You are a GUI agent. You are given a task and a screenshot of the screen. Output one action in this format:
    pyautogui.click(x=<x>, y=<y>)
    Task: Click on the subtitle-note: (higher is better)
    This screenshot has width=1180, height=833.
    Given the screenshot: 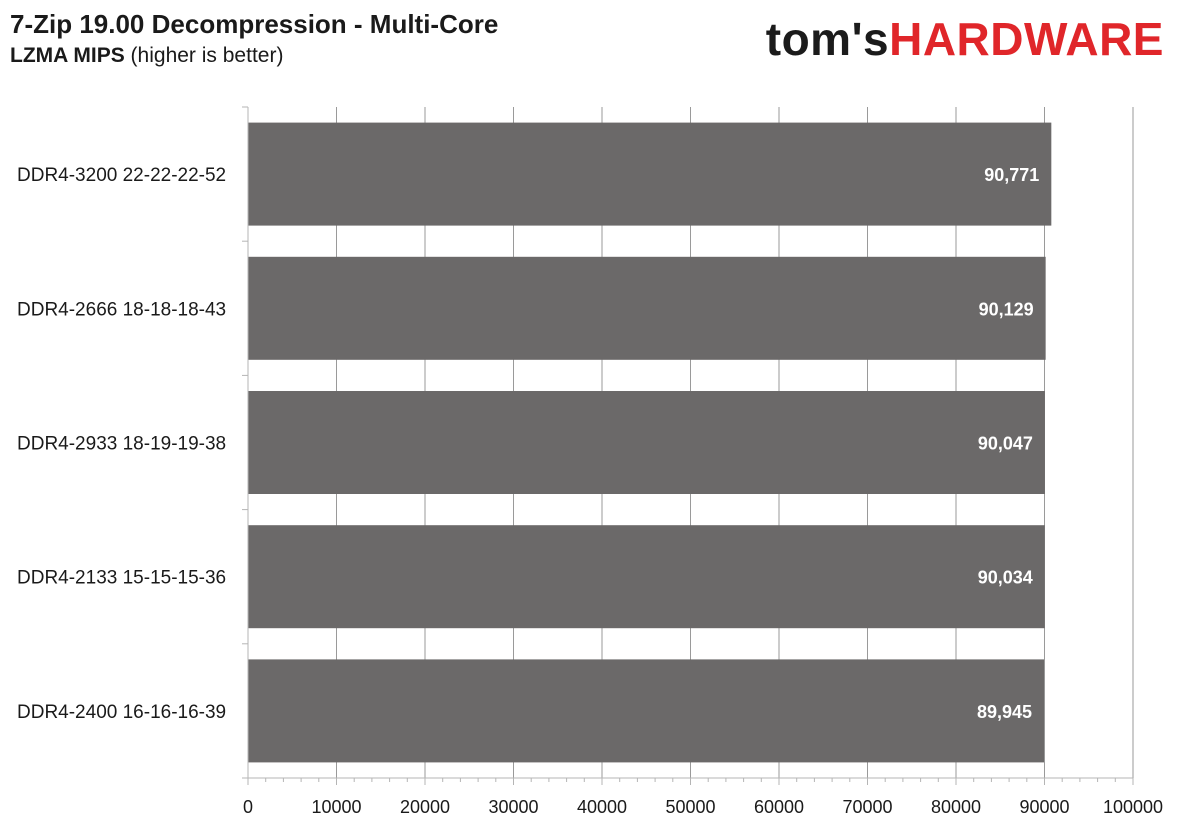 What is the action you would take?
    pyautogui.click(x=204, y=55)
    